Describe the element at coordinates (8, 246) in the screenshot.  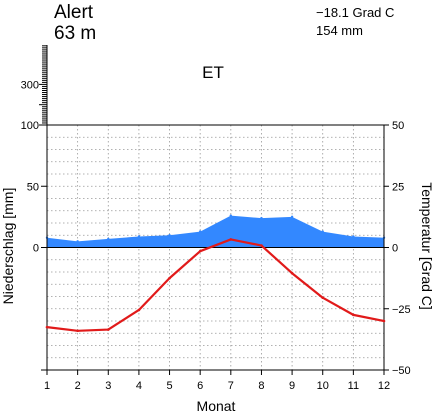
I see `y-axis-left-title: Niederschlag [mm]` at that location.